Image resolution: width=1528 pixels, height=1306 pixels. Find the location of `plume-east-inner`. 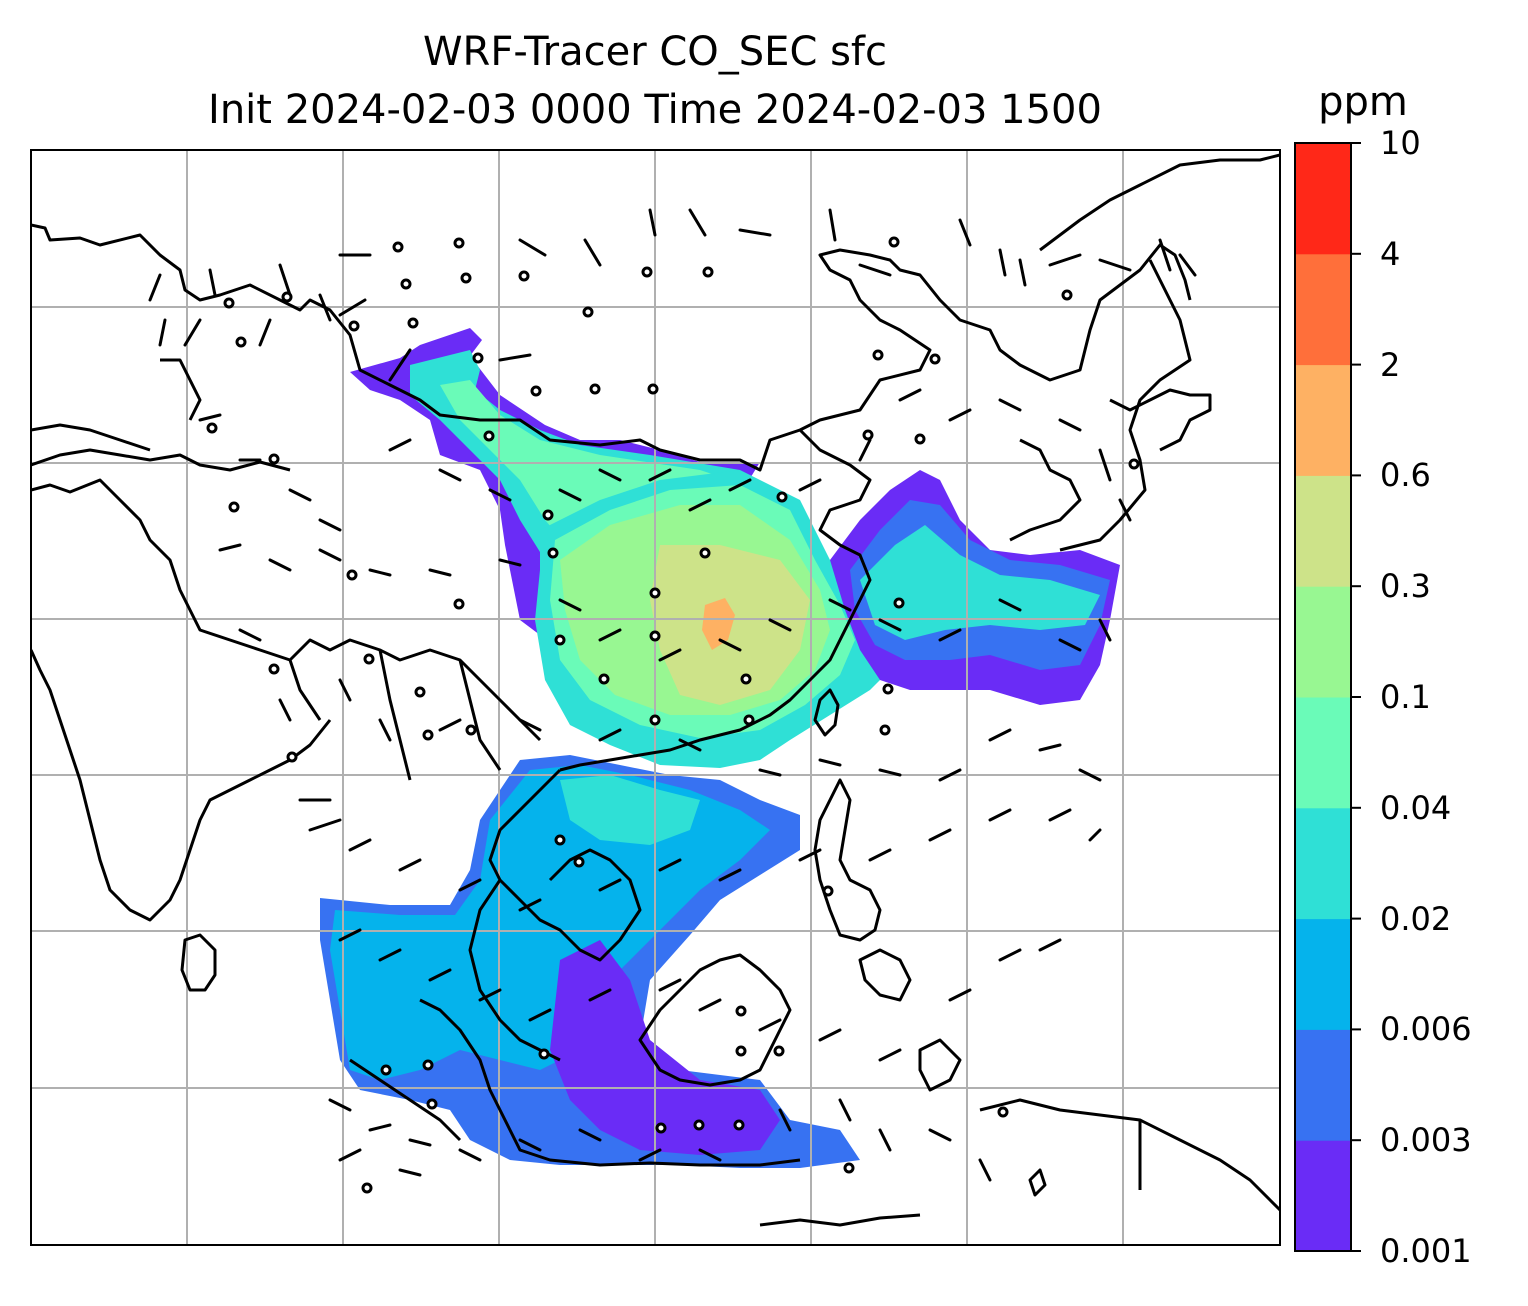

plume-east-inner is located at coordinates (980, 582).